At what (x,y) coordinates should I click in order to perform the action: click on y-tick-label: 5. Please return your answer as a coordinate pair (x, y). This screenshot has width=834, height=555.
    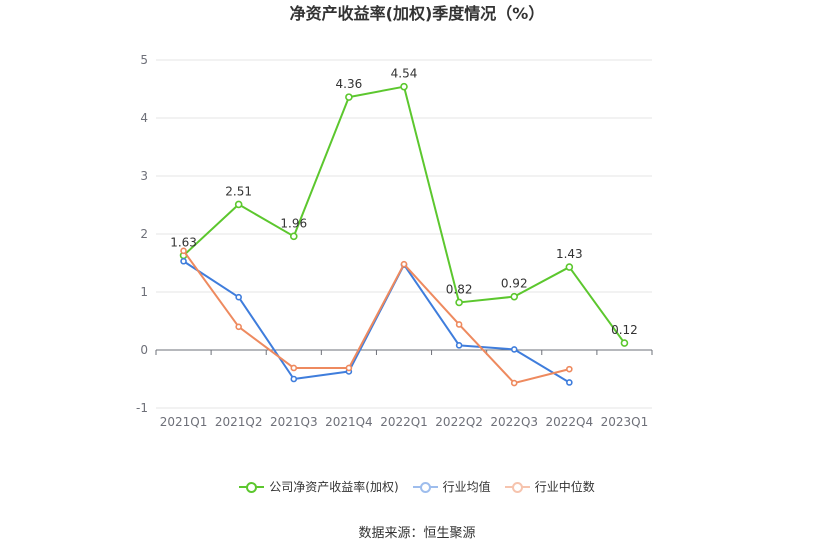
    Looking at the image, I should click on (144, 60).